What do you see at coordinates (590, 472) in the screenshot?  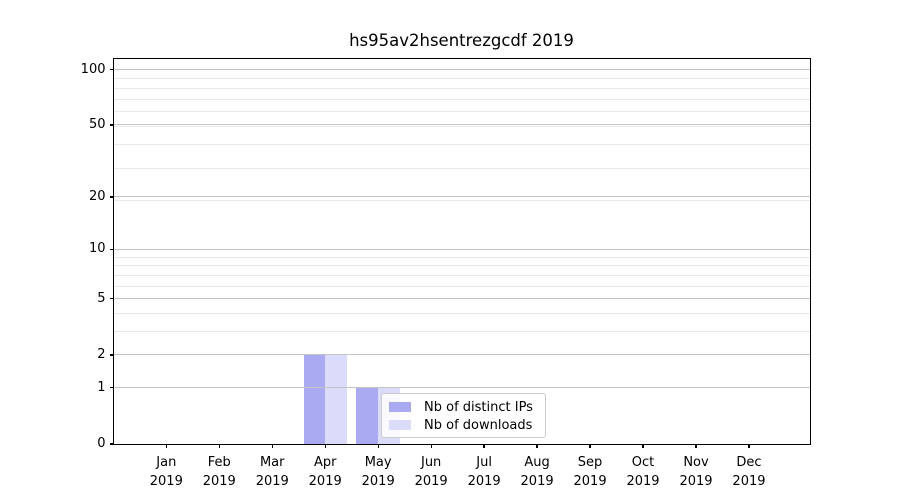 I see `x-tick-label: Sep 2019` at bounding box center [590, 472].